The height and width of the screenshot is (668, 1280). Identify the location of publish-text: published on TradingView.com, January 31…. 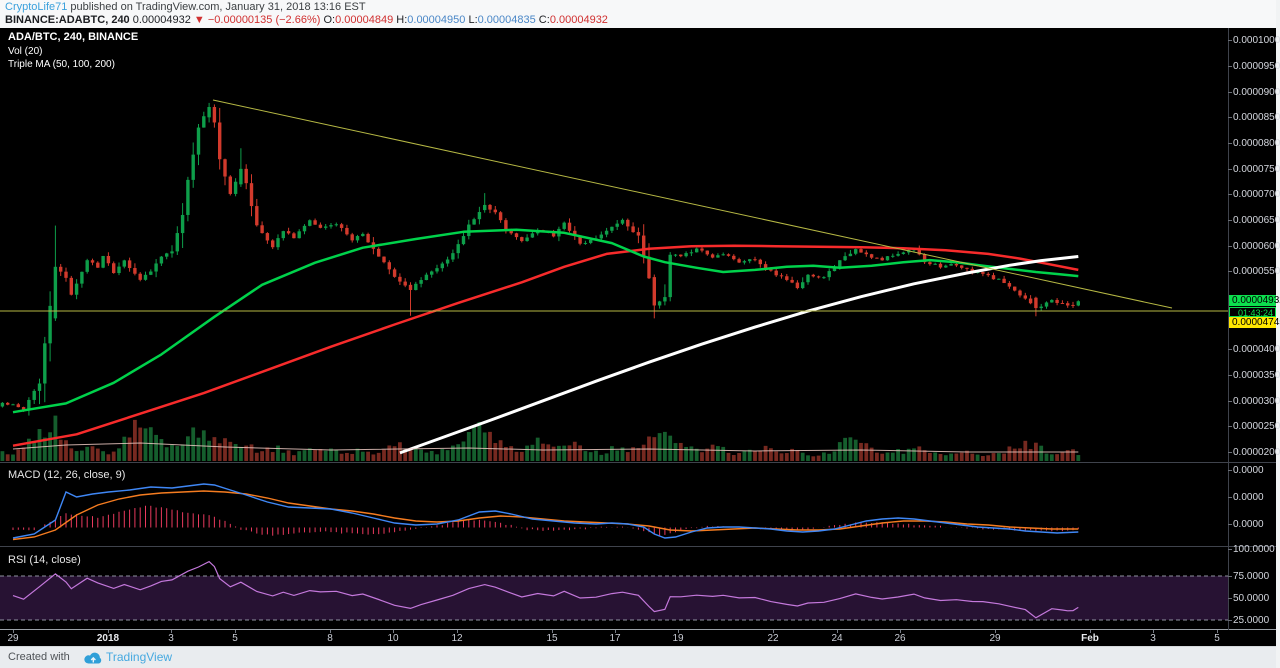
(216, 7).